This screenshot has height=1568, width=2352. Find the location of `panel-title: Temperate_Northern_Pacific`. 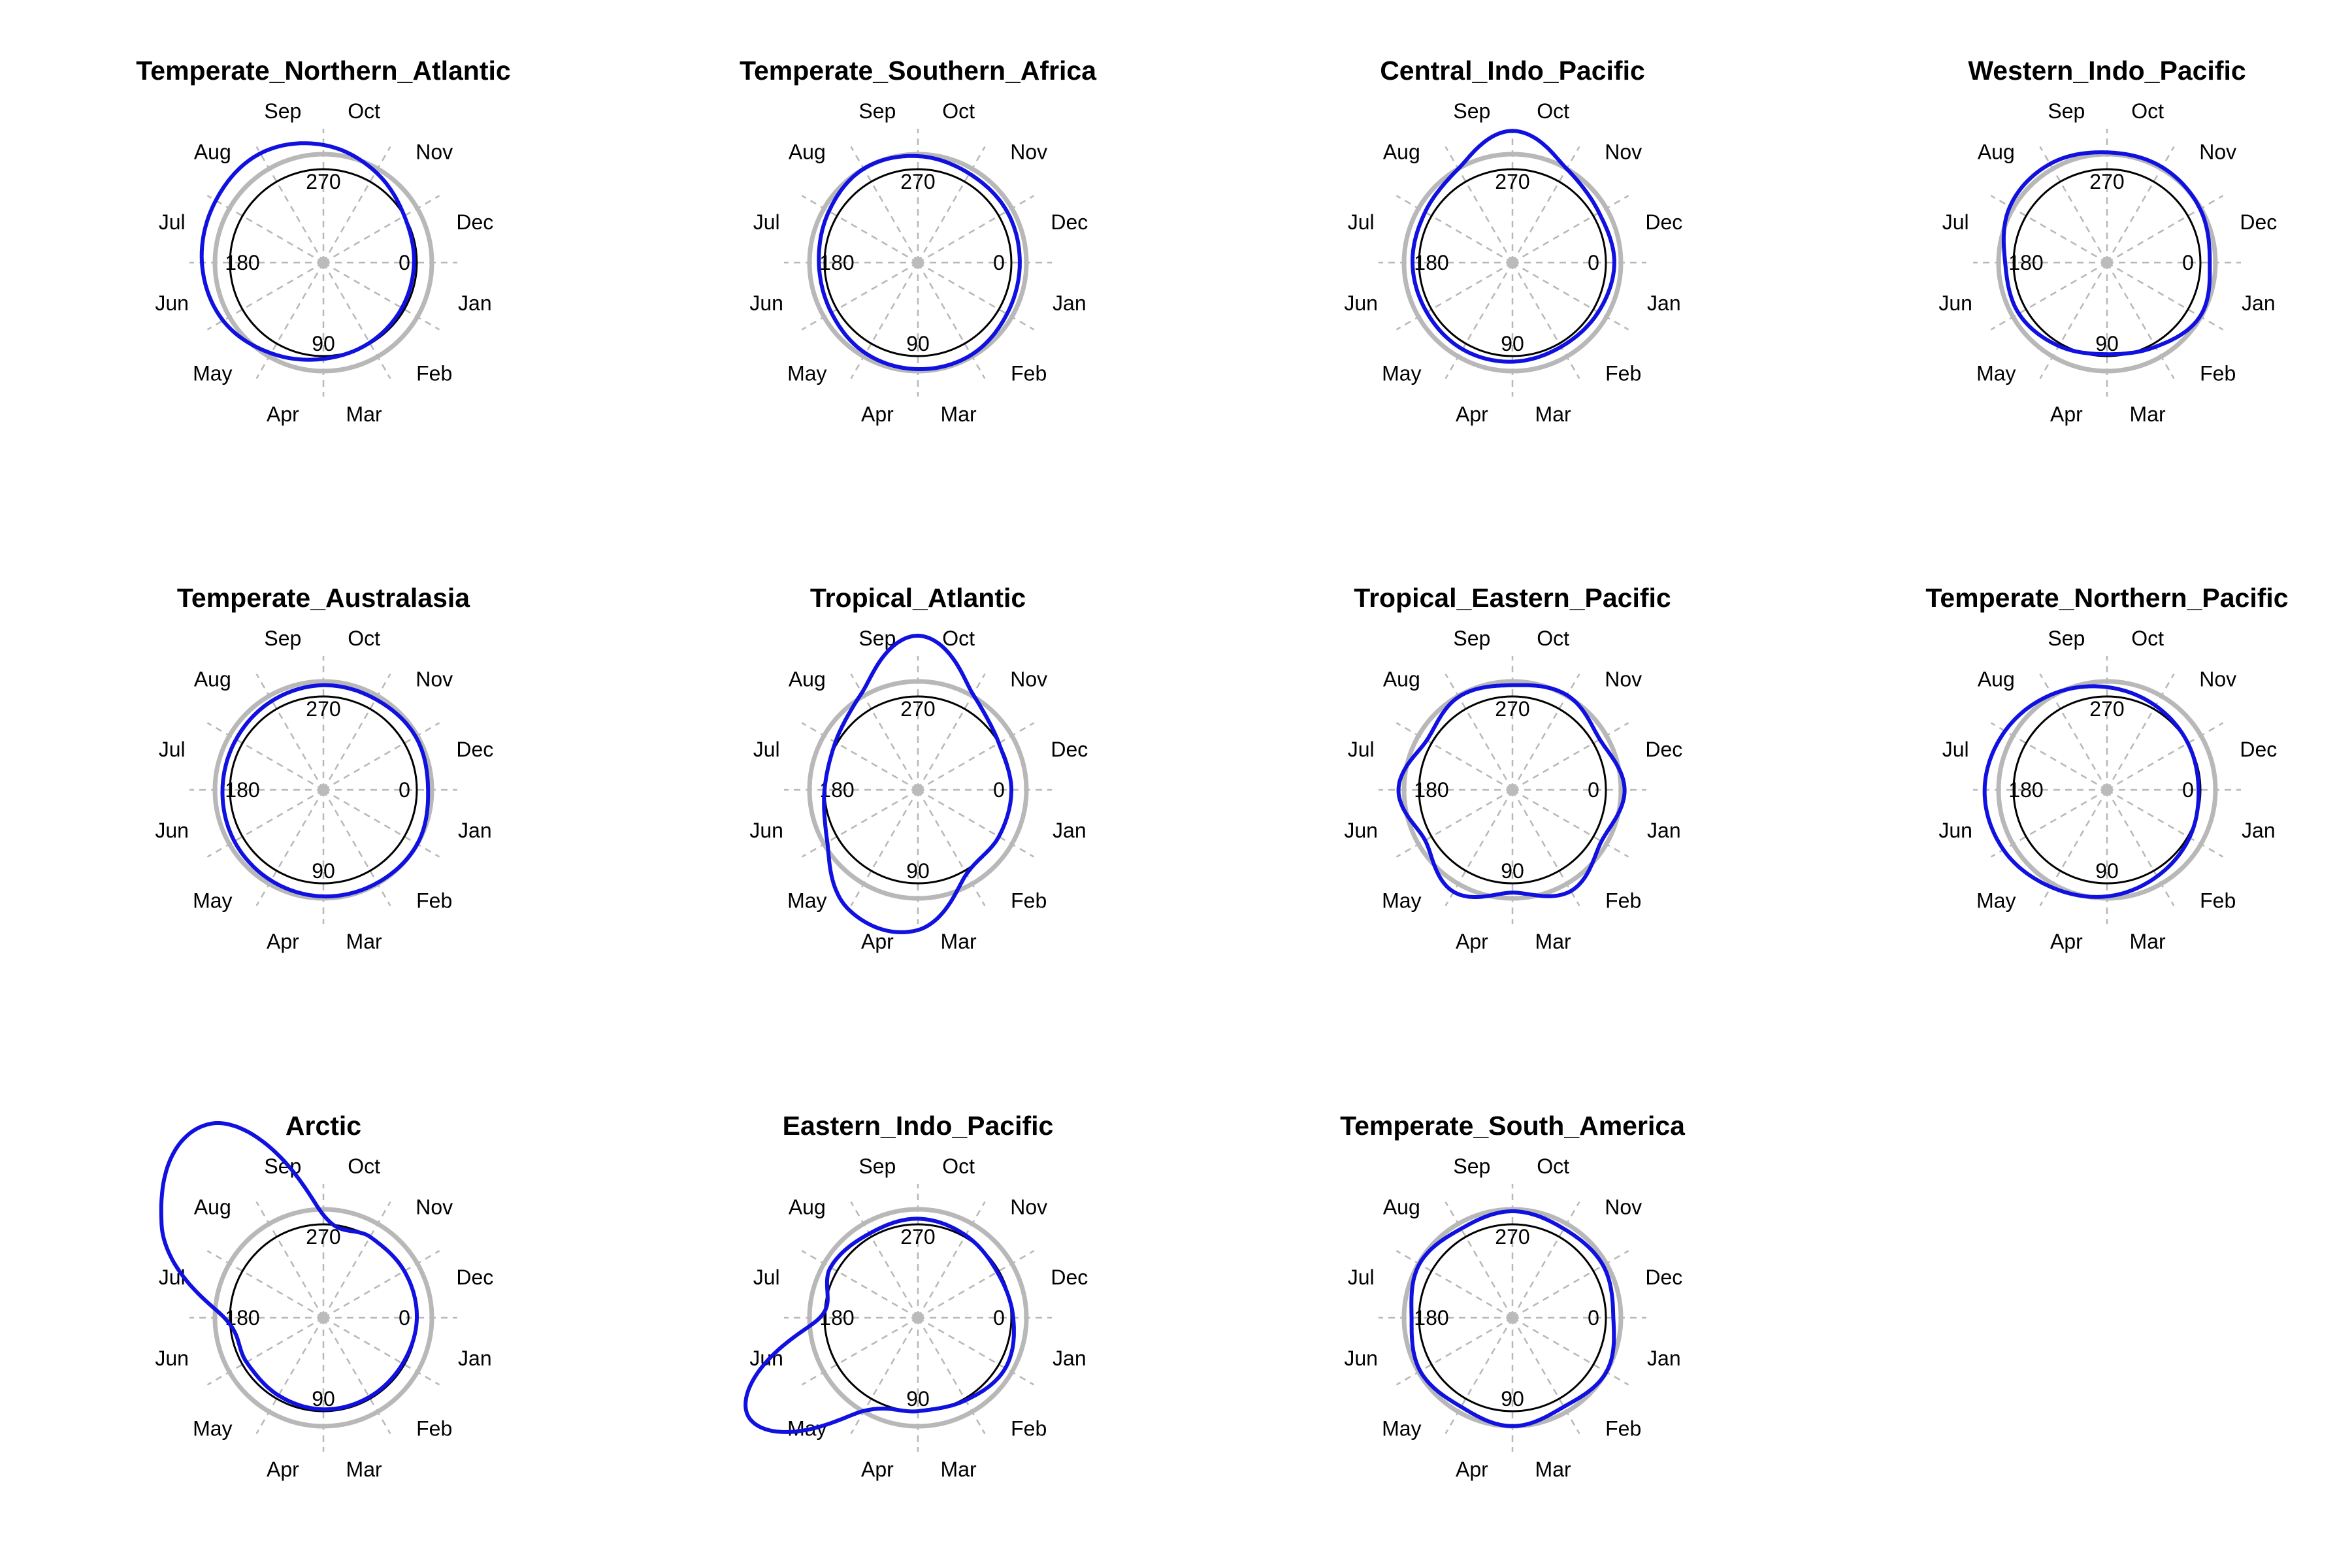

panel-title: Temperate_Northern_Pacific is located at coordinates (2106, 598).